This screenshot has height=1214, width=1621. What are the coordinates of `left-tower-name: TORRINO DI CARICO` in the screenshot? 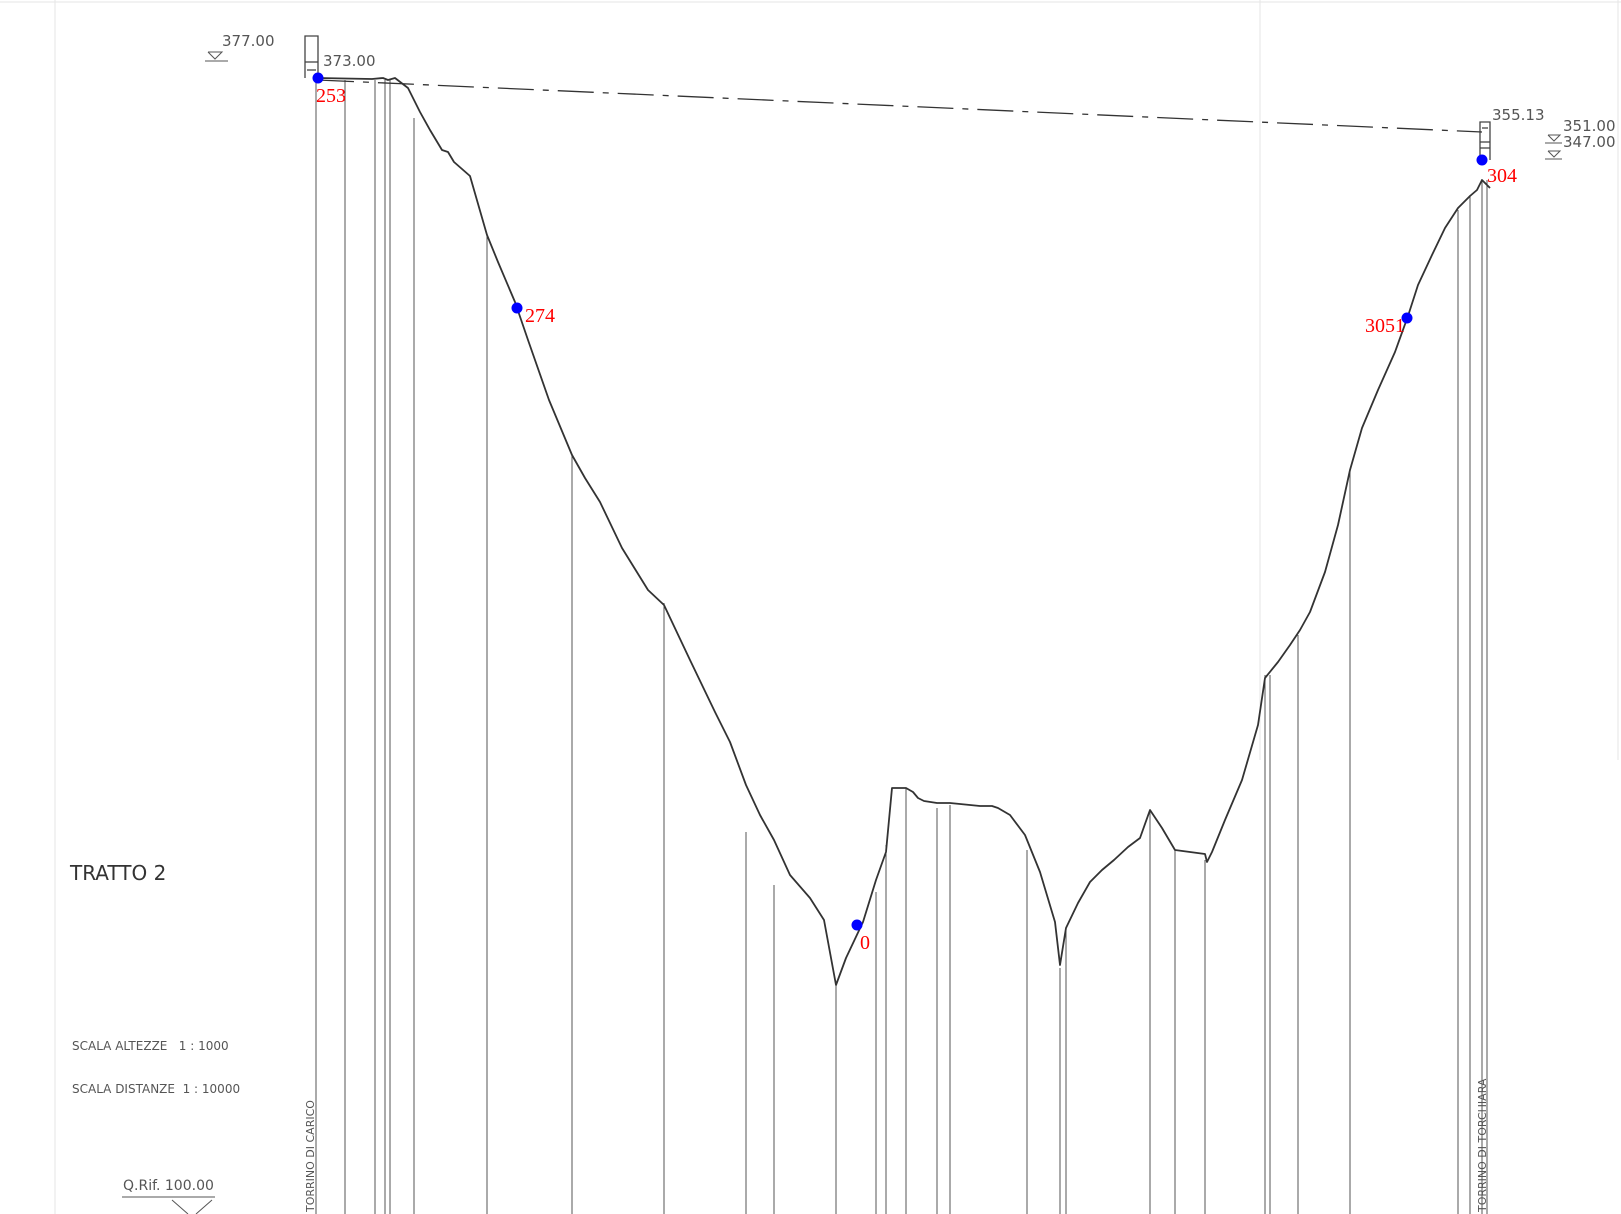 It's located at (310, 1156).